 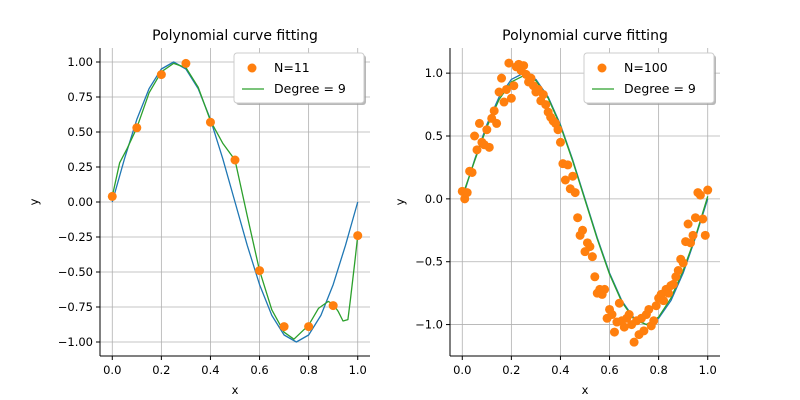 I want to click on y-tick-label: 0.25, so click(x=80, y=167).